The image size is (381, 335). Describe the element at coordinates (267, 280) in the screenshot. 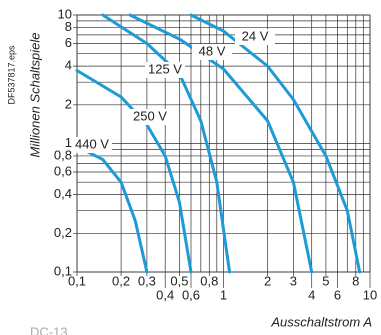

I see `x-tick-label: 2` at that location.